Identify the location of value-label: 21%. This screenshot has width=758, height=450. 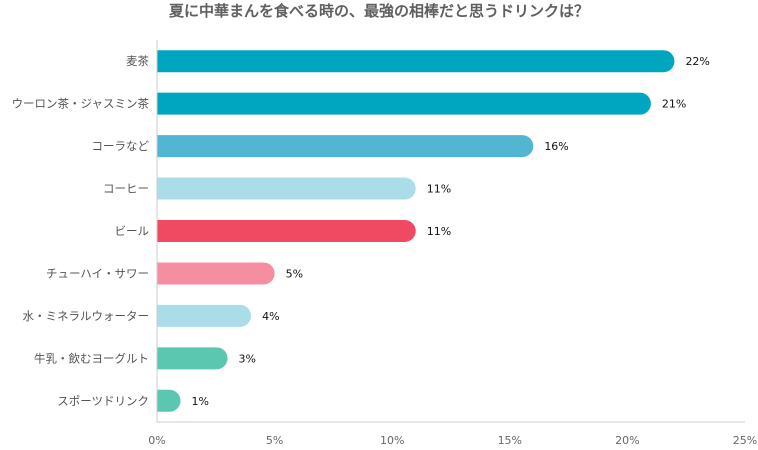
(674, 104).